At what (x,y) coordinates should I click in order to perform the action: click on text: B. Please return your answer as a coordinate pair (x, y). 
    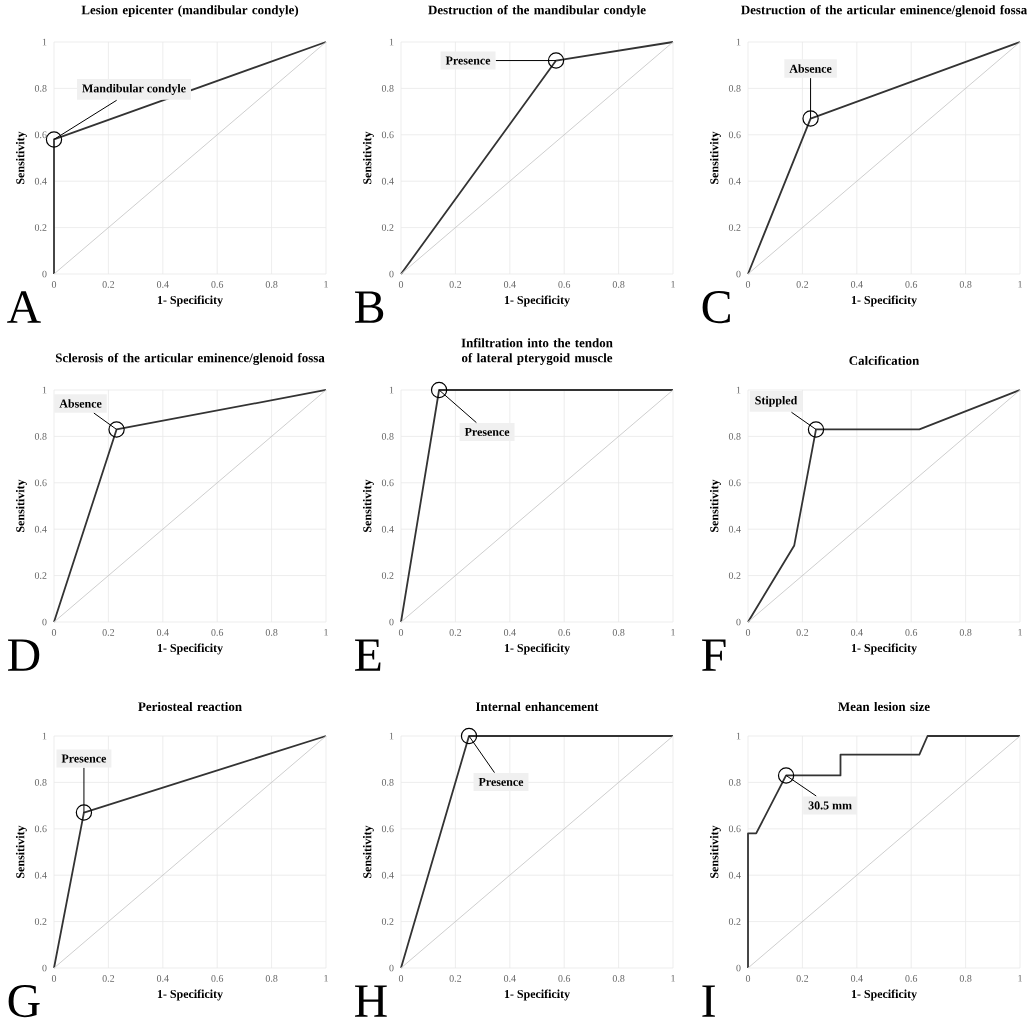
    Looking at the image, I should click on (369, 307).